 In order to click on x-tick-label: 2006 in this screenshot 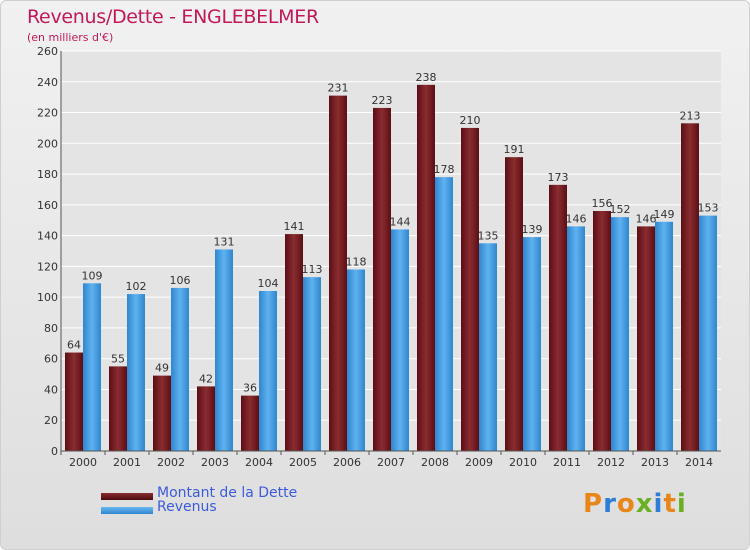, I will do `click(347, 462)`.